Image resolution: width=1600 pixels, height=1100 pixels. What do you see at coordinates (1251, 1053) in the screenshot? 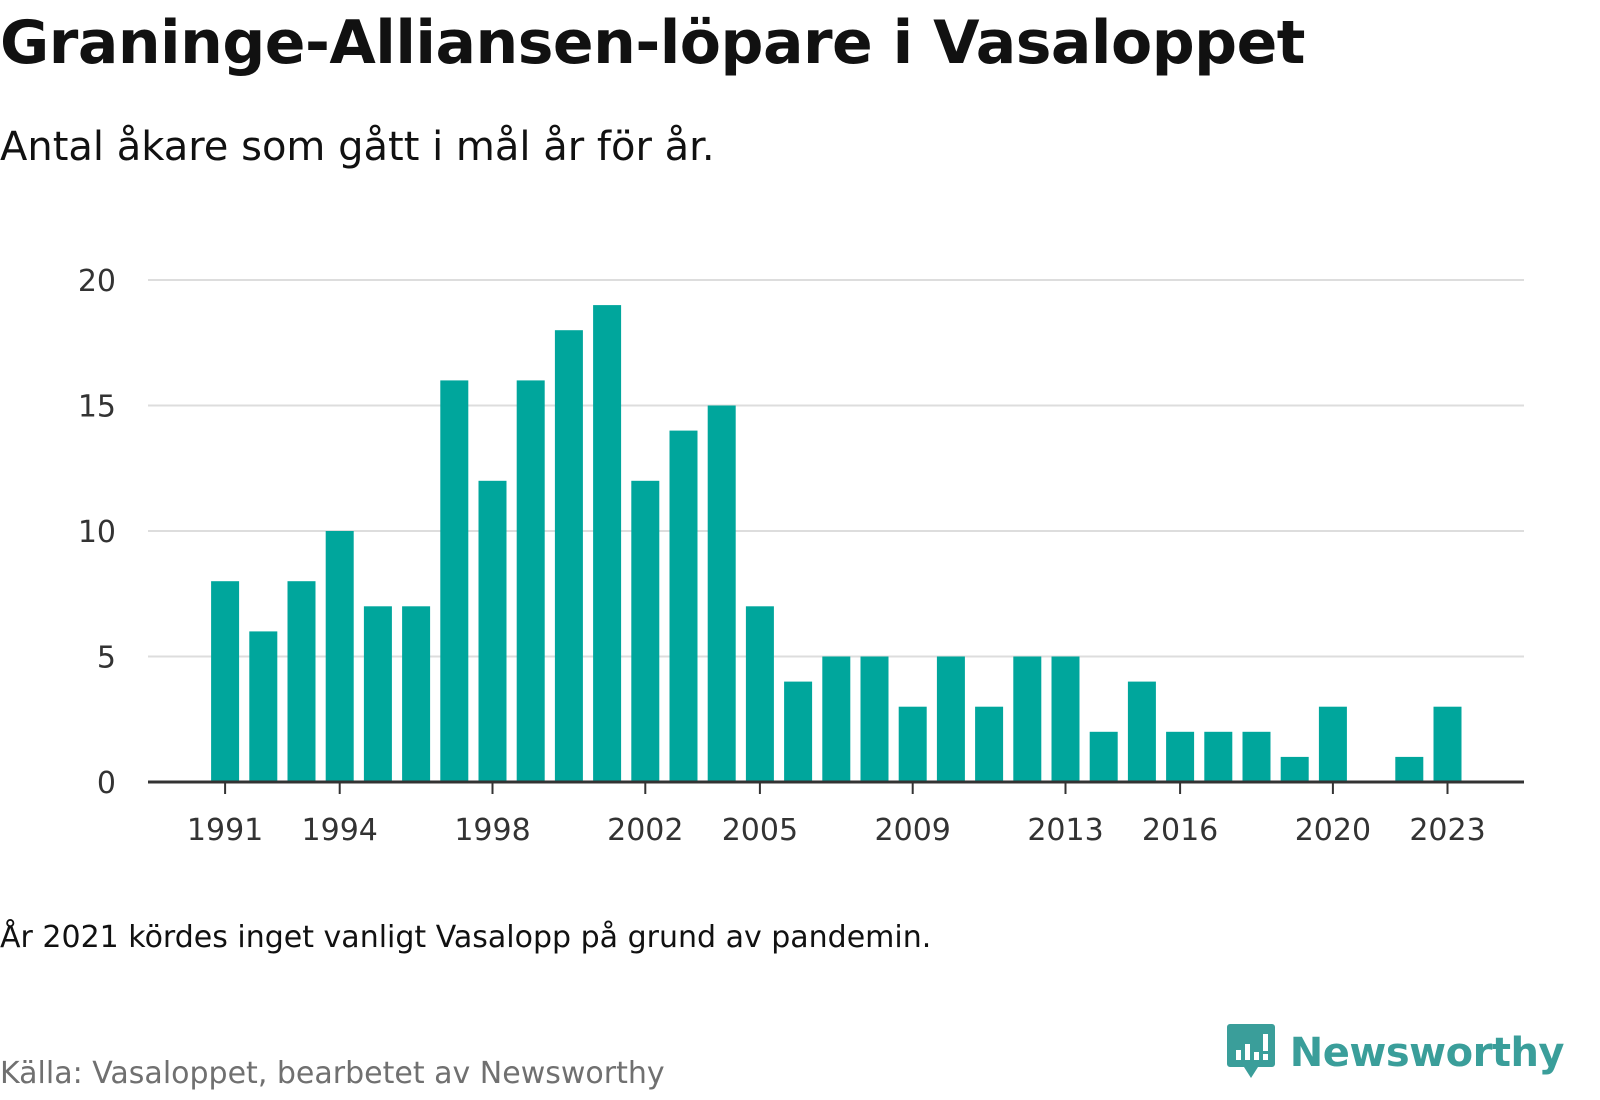
I see `newsworthy-logo-icon` at bounding box center [1251, 1053].